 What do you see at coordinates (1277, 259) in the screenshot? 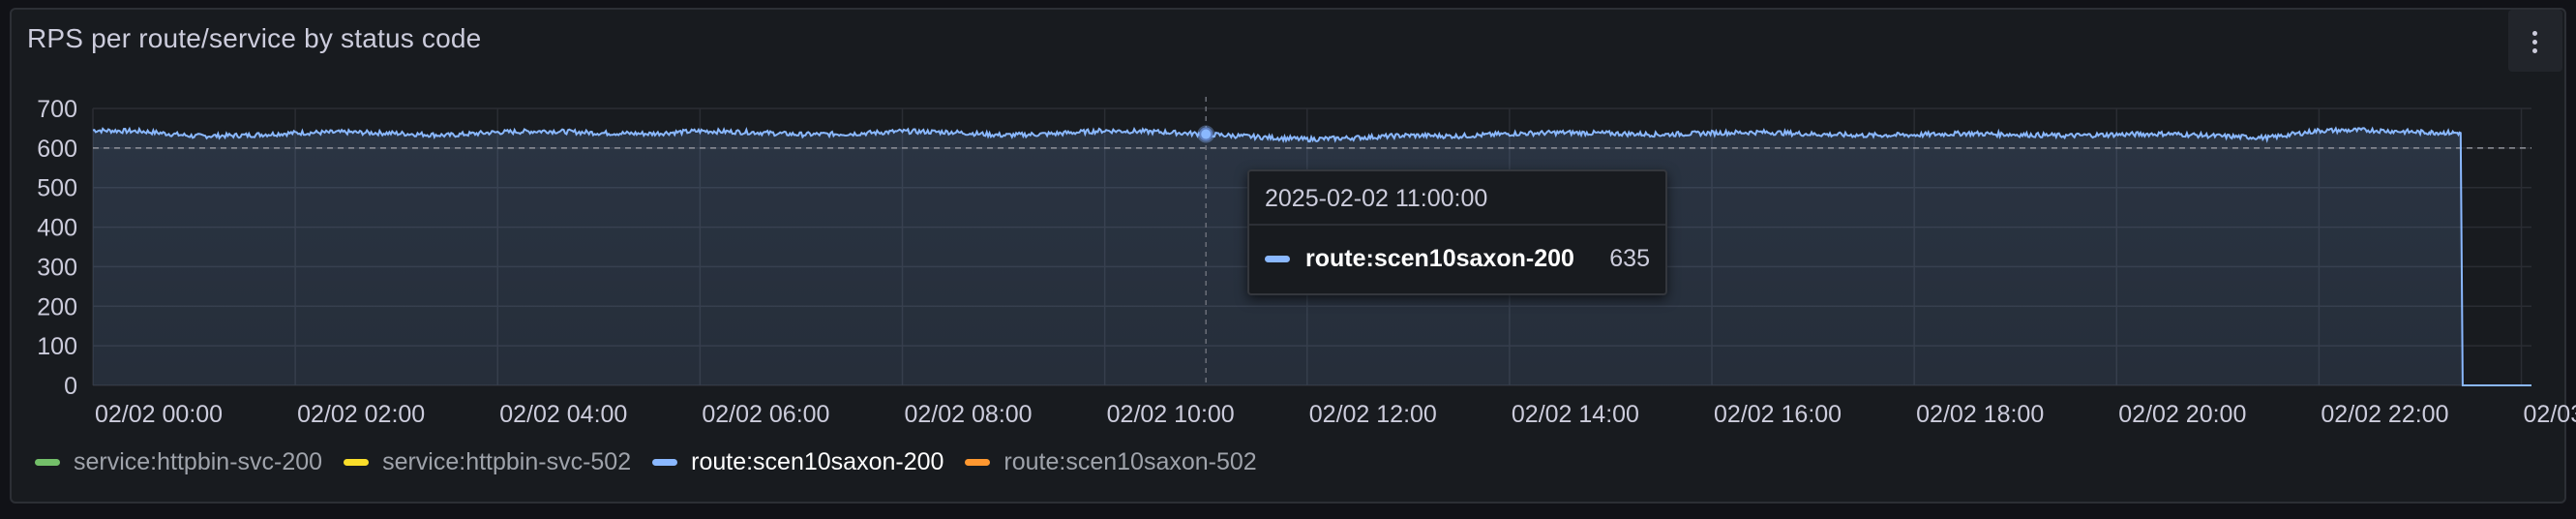
I see `tooltip-series-swatch` at bounding box center [1277, 259].